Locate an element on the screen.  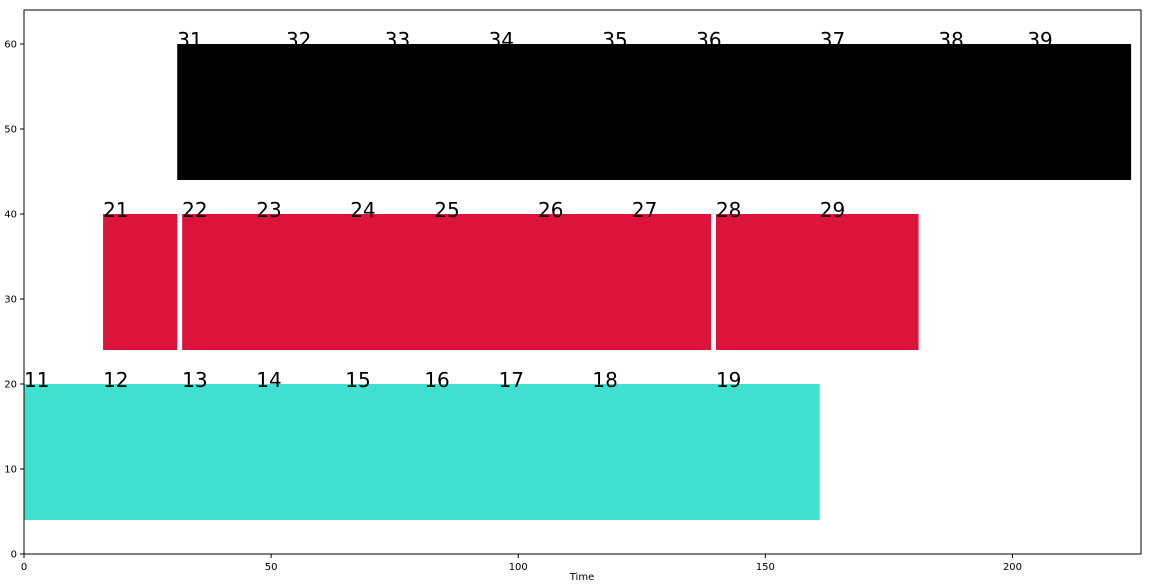
y-tick-label: 10 is located at coordinates (10, 470).